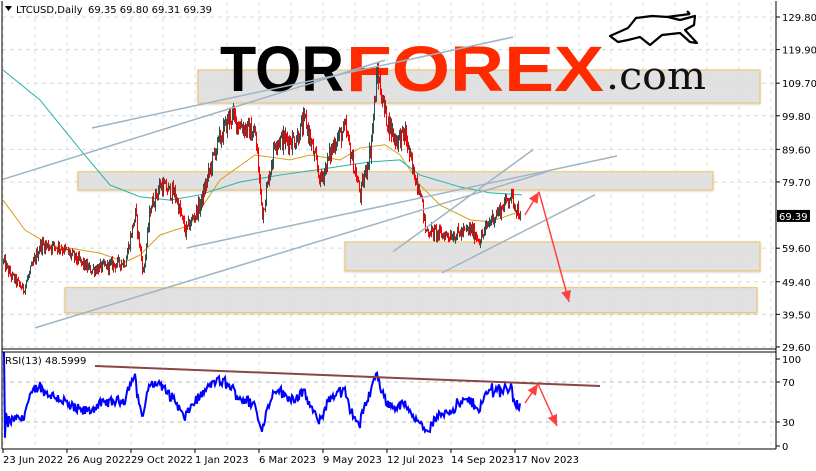 This screenshot has width=816, height=471. What do you see at coordinates (99, 460) in the screenshot?
I see `date-tick-label: 26 Aug 2022` at bounding box center [99, 460].